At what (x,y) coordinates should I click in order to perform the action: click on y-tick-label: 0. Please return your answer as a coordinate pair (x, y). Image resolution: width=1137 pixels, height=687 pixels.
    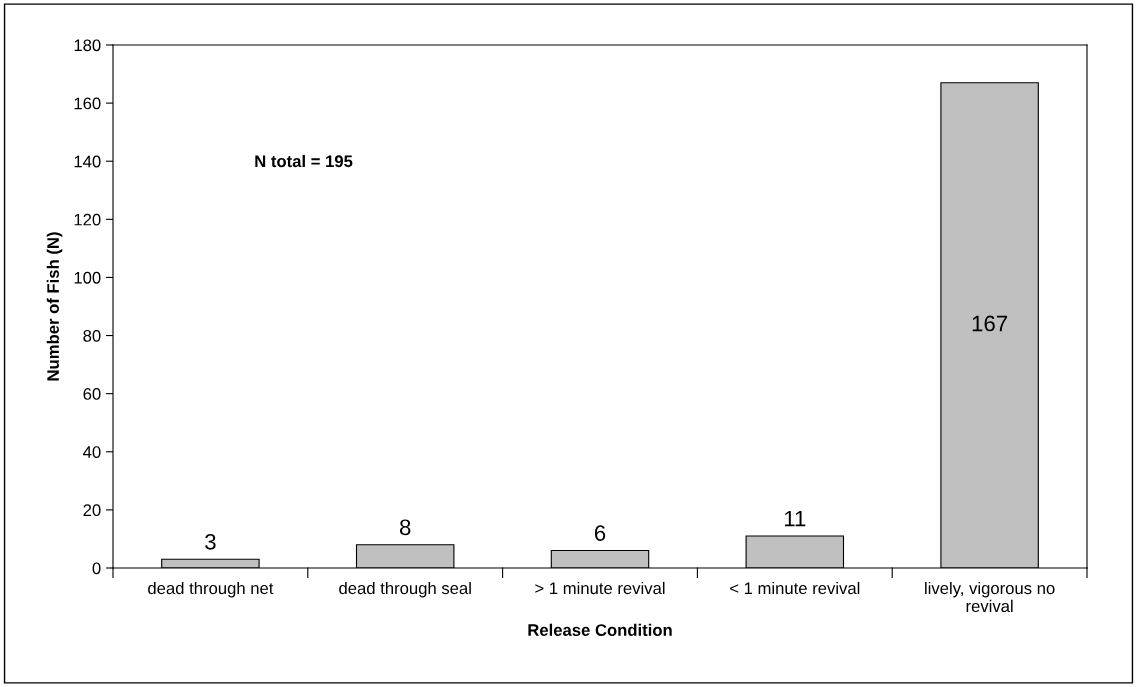
    Looking at the image, I should click on (96, 568).